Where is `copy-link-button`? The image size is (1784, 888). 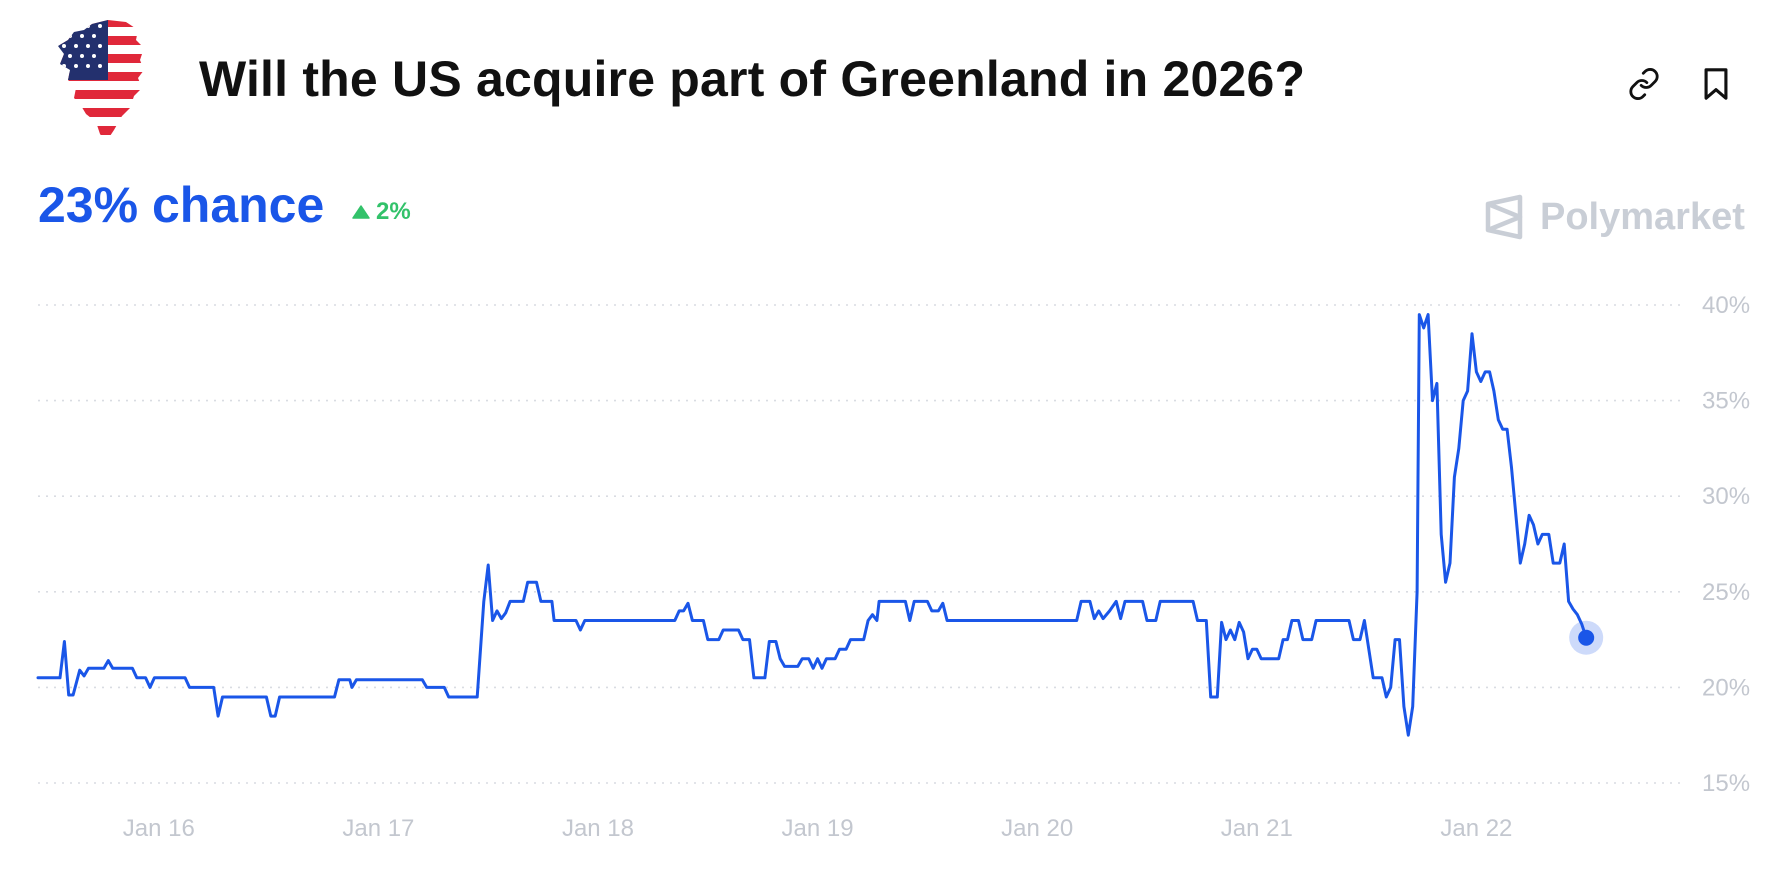
copy-link-button is located at coordinates (1644, 84).